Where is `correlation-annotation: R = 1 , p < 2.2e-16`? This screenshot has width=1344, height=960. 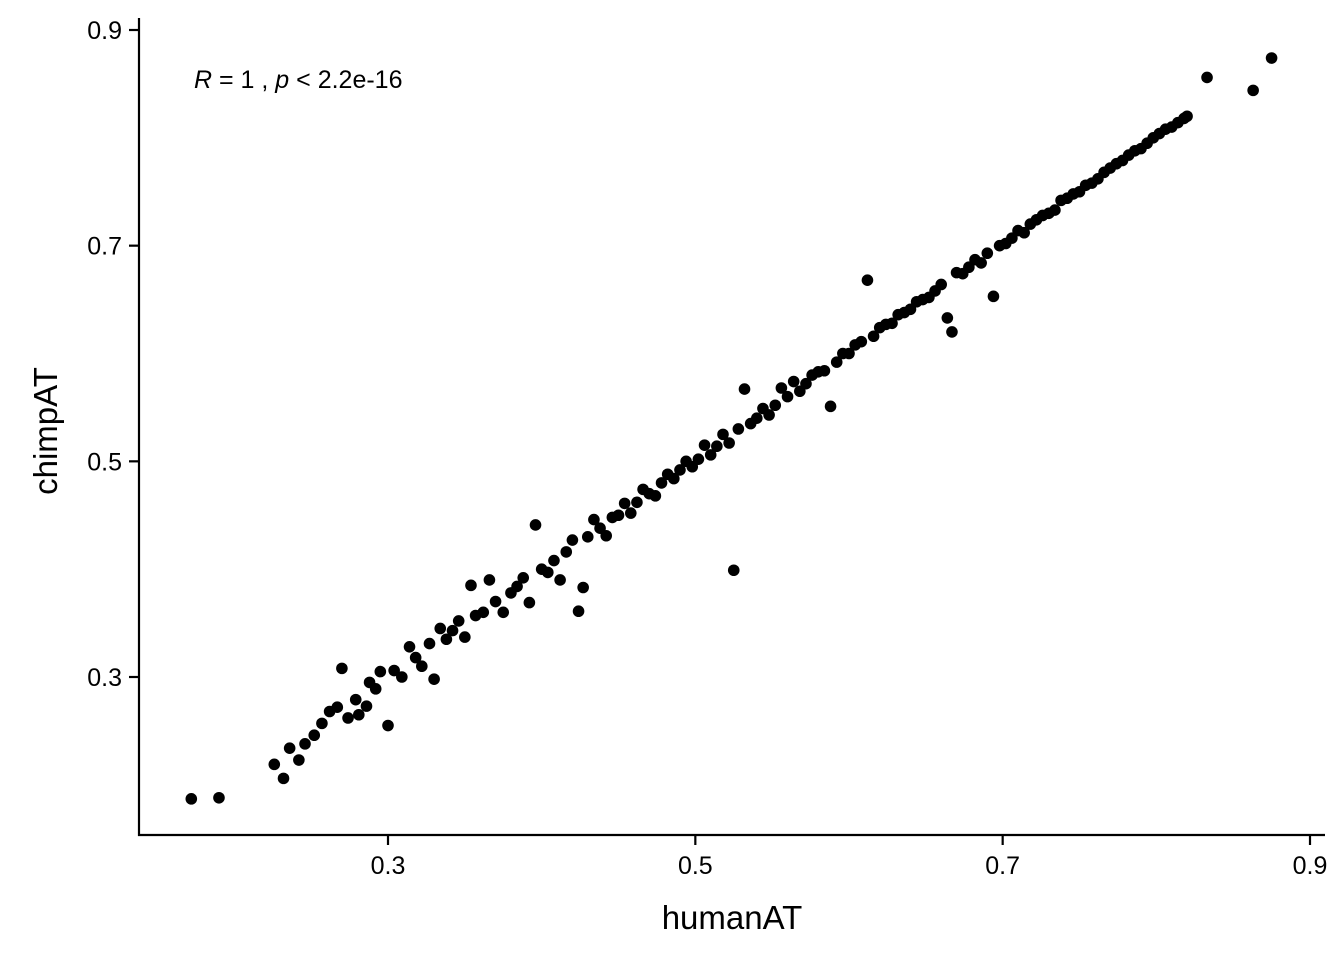
correlation-annotation: R = 1 , p < 2.2e-16 is located at coordinates (298, 80).